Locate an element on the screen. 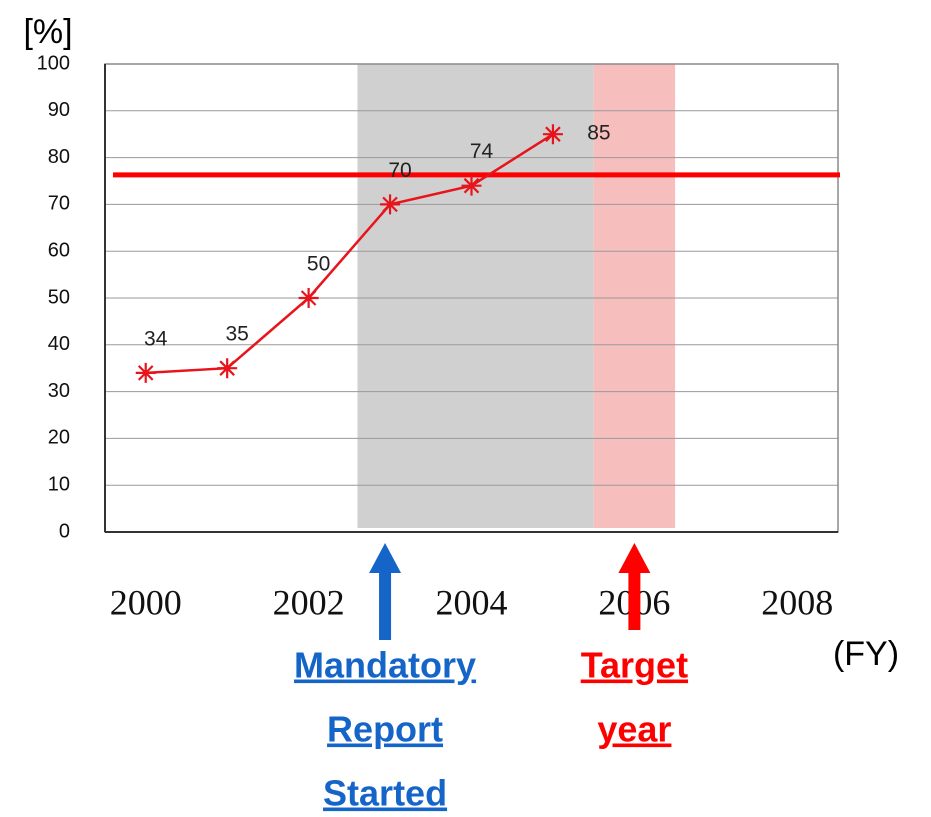  y-tick-label: 90 is located at coordinates (59, 110).